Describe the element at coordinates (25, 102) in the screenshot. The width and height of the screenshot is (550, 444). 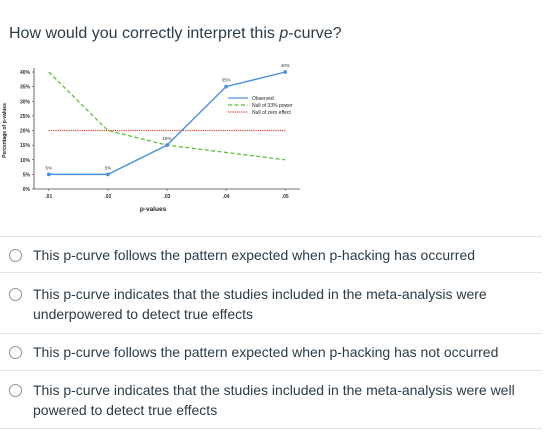
I see `y-tick-label: 30%` at that location.